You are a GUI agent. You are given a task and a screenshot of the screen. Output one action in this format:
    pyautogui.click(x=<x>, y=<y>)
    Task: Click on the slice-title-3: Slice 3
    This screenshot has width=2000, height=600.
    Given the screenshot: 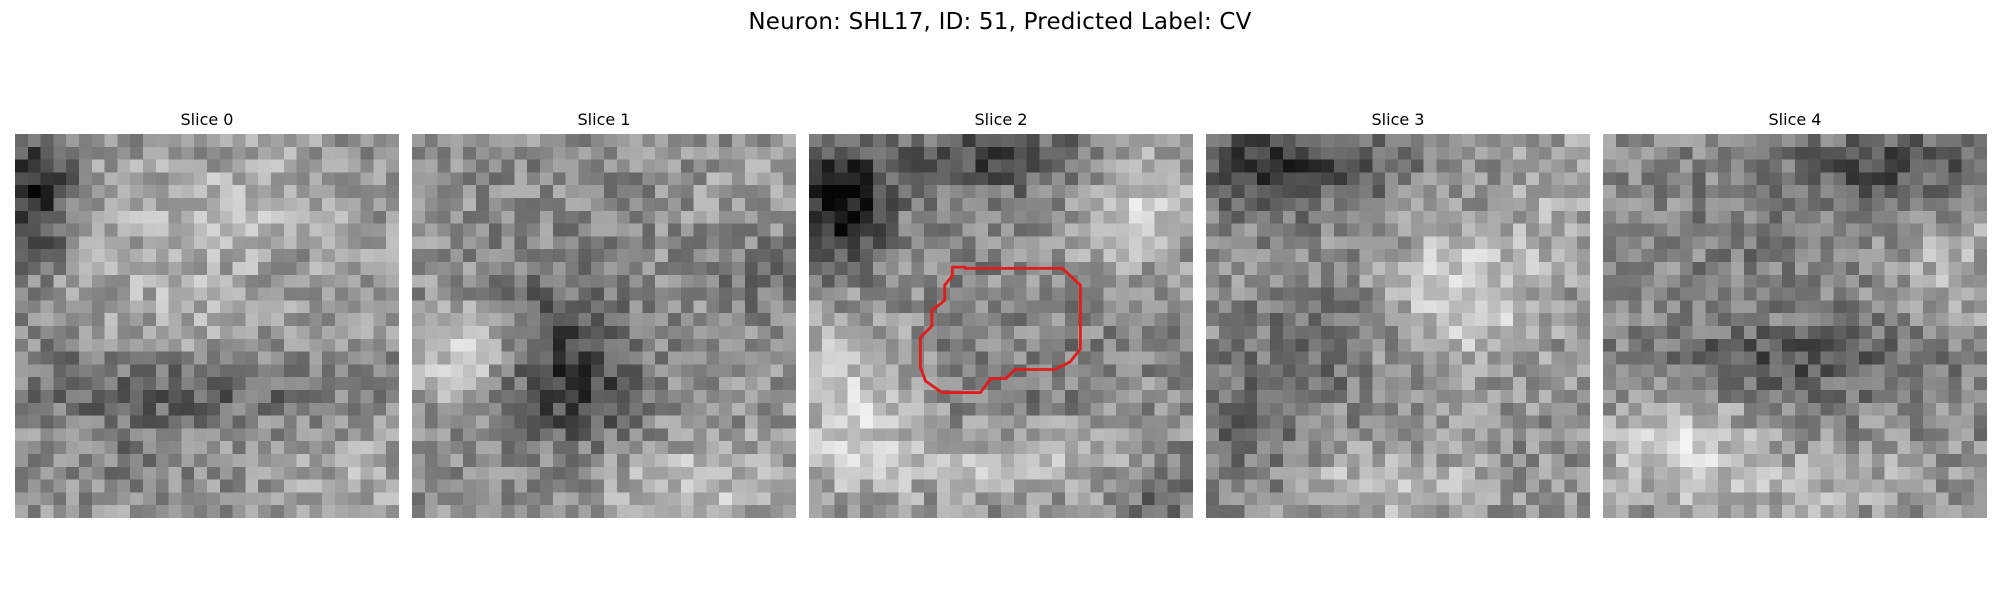 What is the action you would take?
    pyautogui.click(x=1398, y=119)
    